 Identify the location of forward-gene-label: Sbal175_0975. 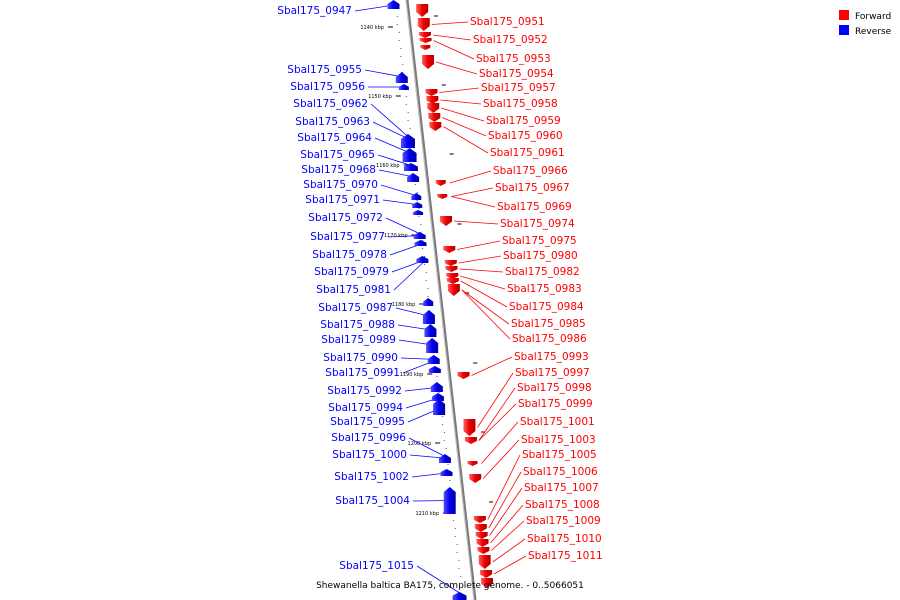
(539, 241).